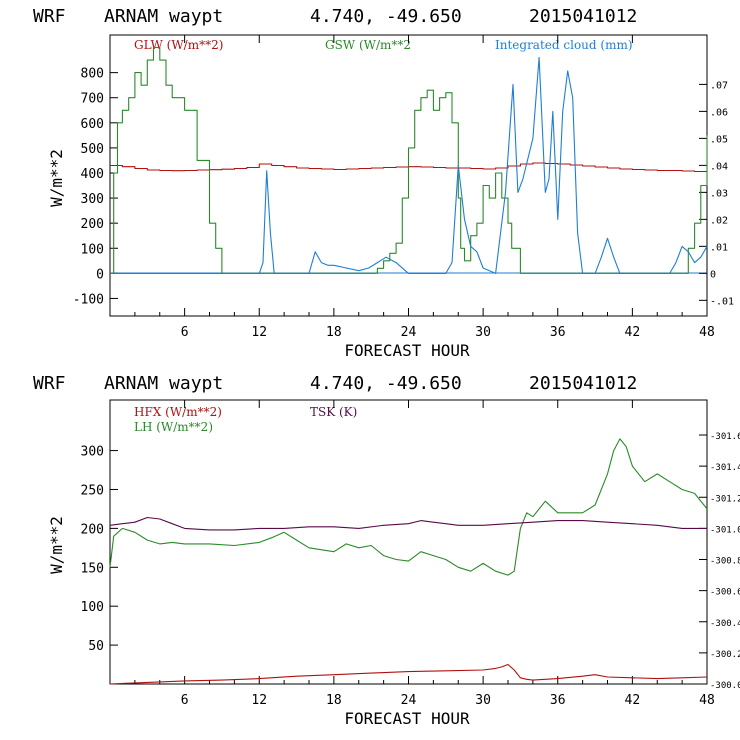  Describe the element at coordinates (386, 383) in the screenshot. I see `p2-header-coords: 4.740, -49.650` at that location.